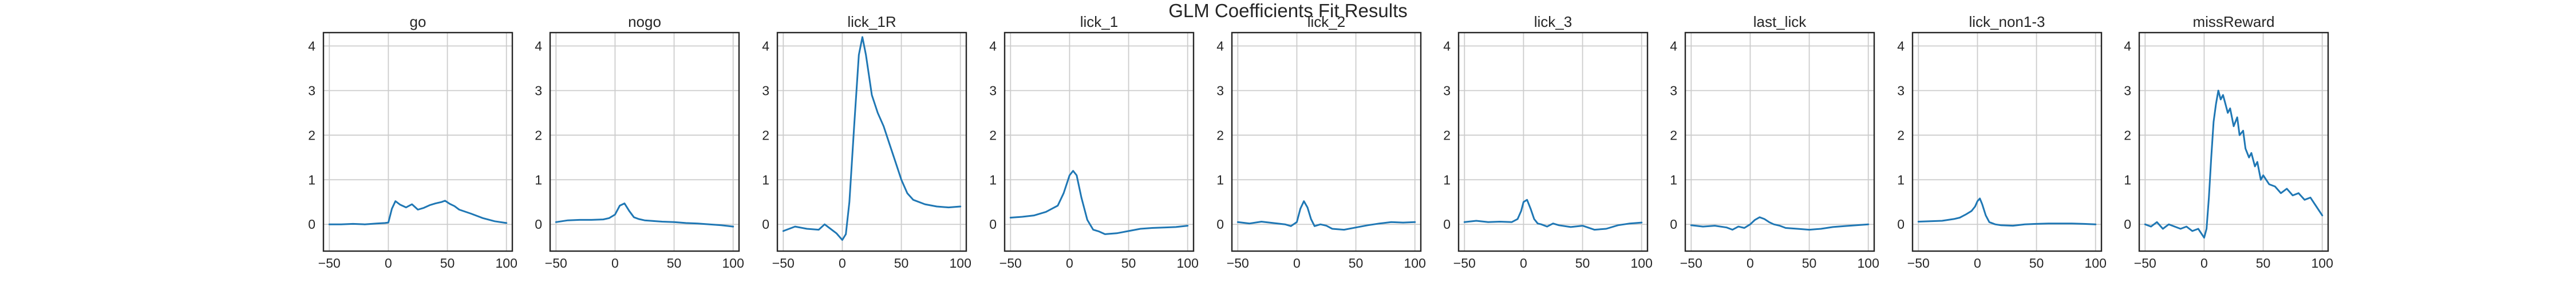 Image resolution: width=2576 pixels, height=286 pixels. What do you see at coordinates (418, 21) in the screenshot?
I see `panel-title: go` at bounding box center [418, 21].